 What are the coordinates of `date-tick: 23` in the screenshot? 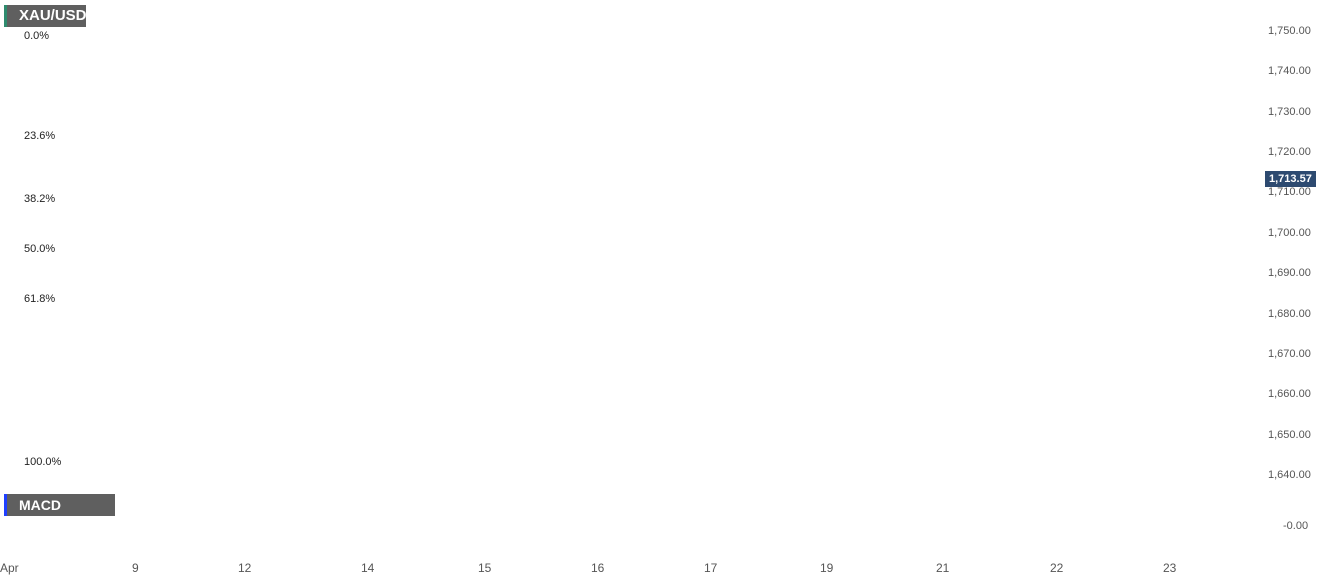 It's located at (1170, 568).